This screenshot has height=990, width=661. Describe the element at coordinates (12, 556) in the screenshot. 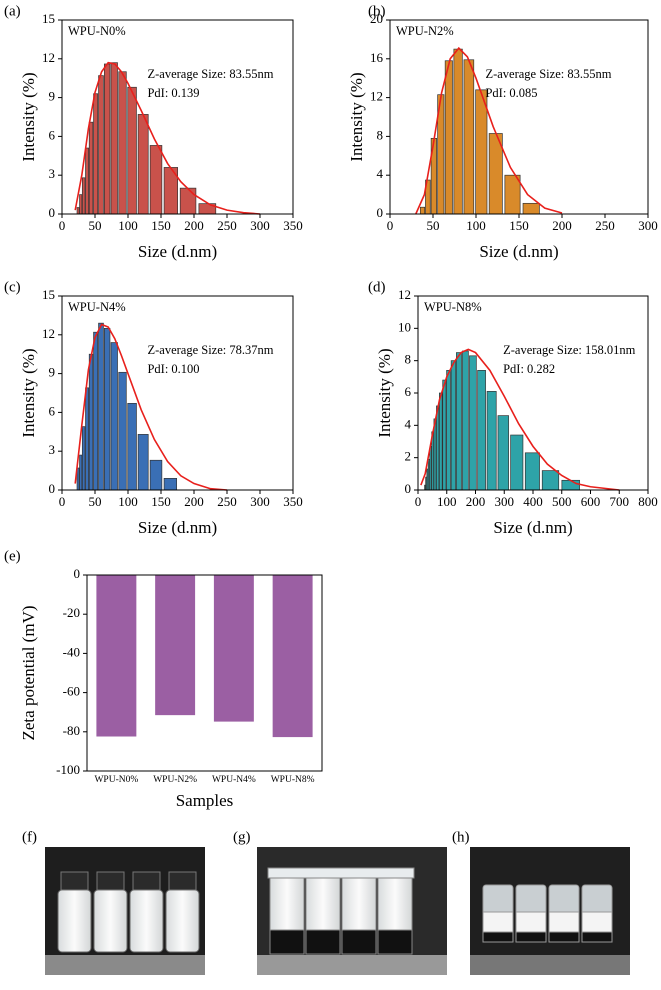

I see `panel-label: (e)` at that location.